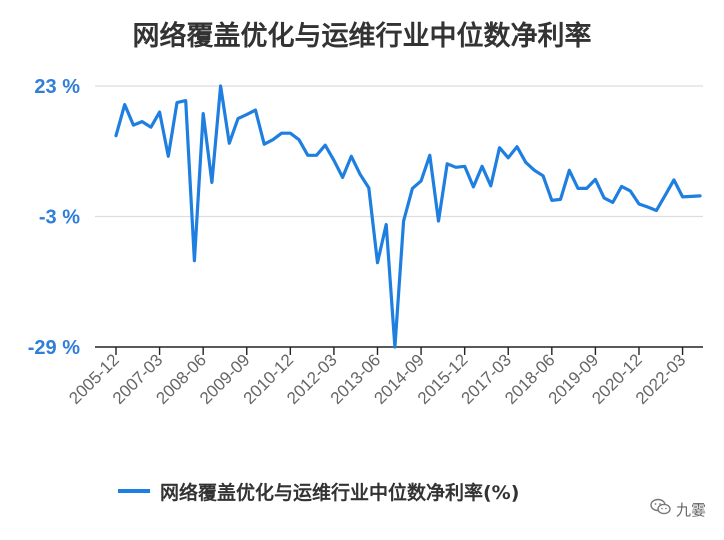 The width and height of the screenshot is (724, 540). I want to click on legend: 网络覆盖优化与运维行业中位数净利率(%), so click(318, 491).